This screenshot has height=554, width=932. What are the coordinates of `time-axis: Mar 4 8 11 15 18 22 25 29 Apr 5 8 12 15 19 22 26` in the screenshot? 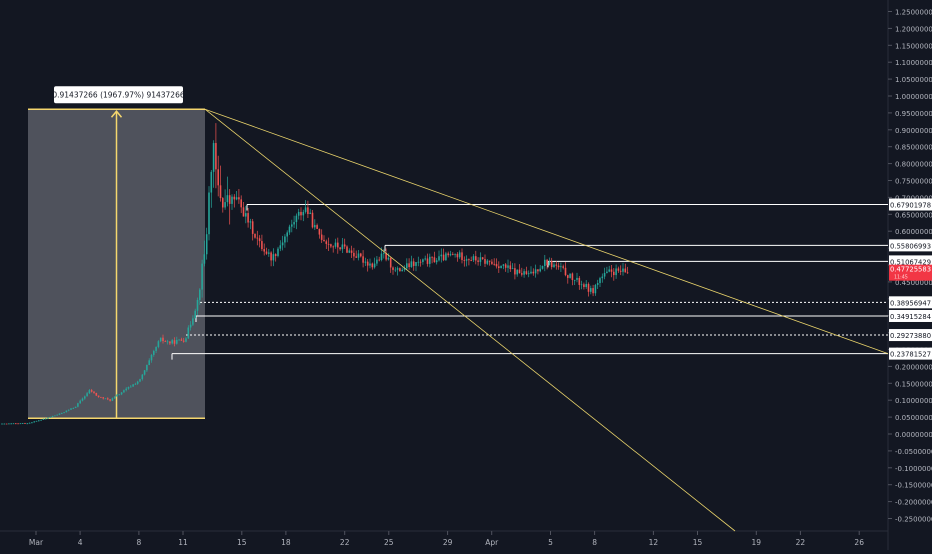 It's located at (446, 539).